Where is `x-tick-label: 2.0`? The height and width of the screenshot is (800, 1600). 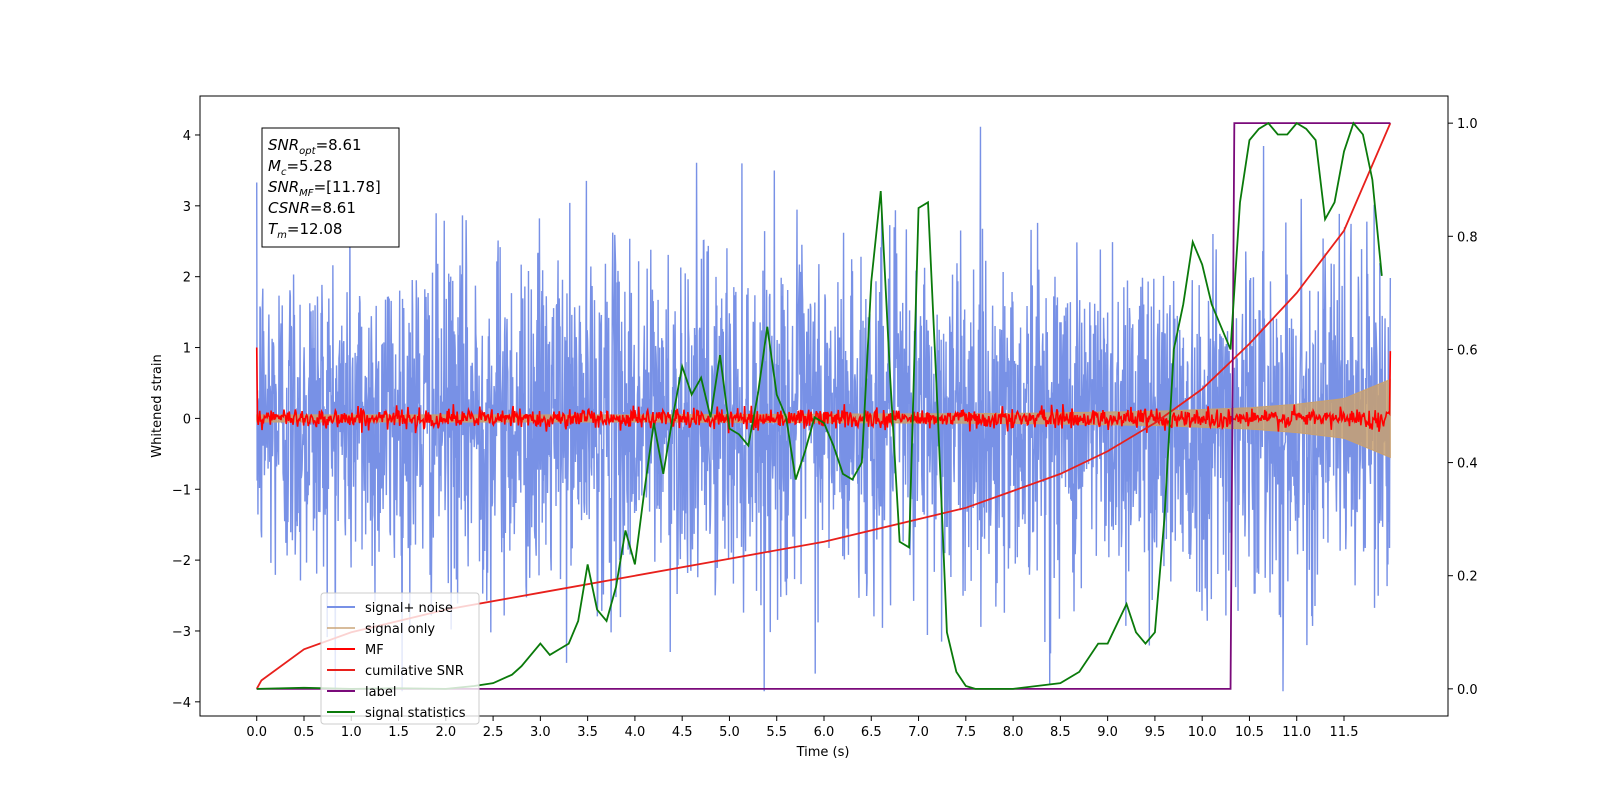
x-tick-label: 2.0 is located at coordinates (445, 732).